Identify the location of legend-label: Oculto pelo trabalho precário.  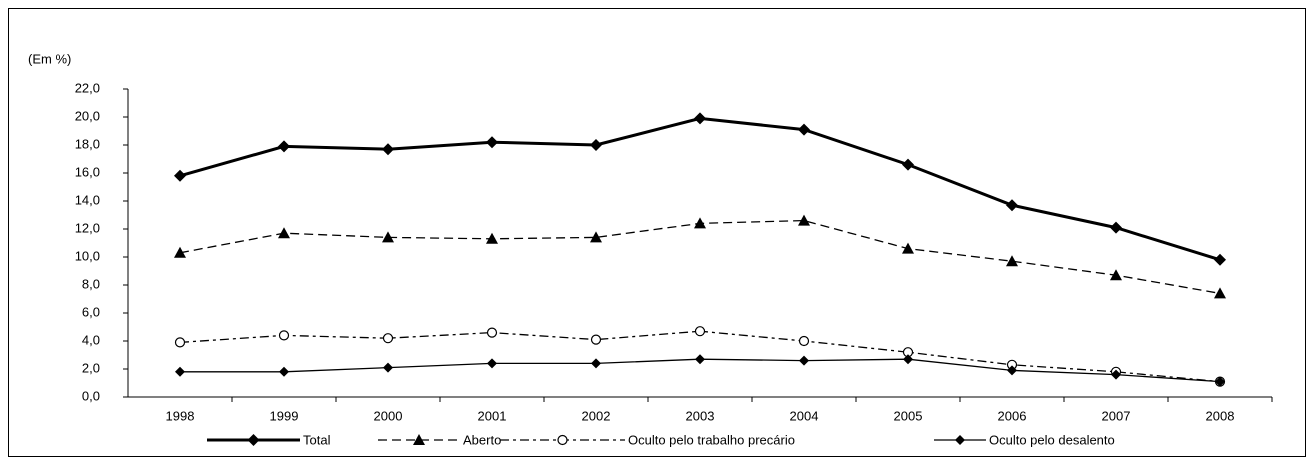
(711, 439).